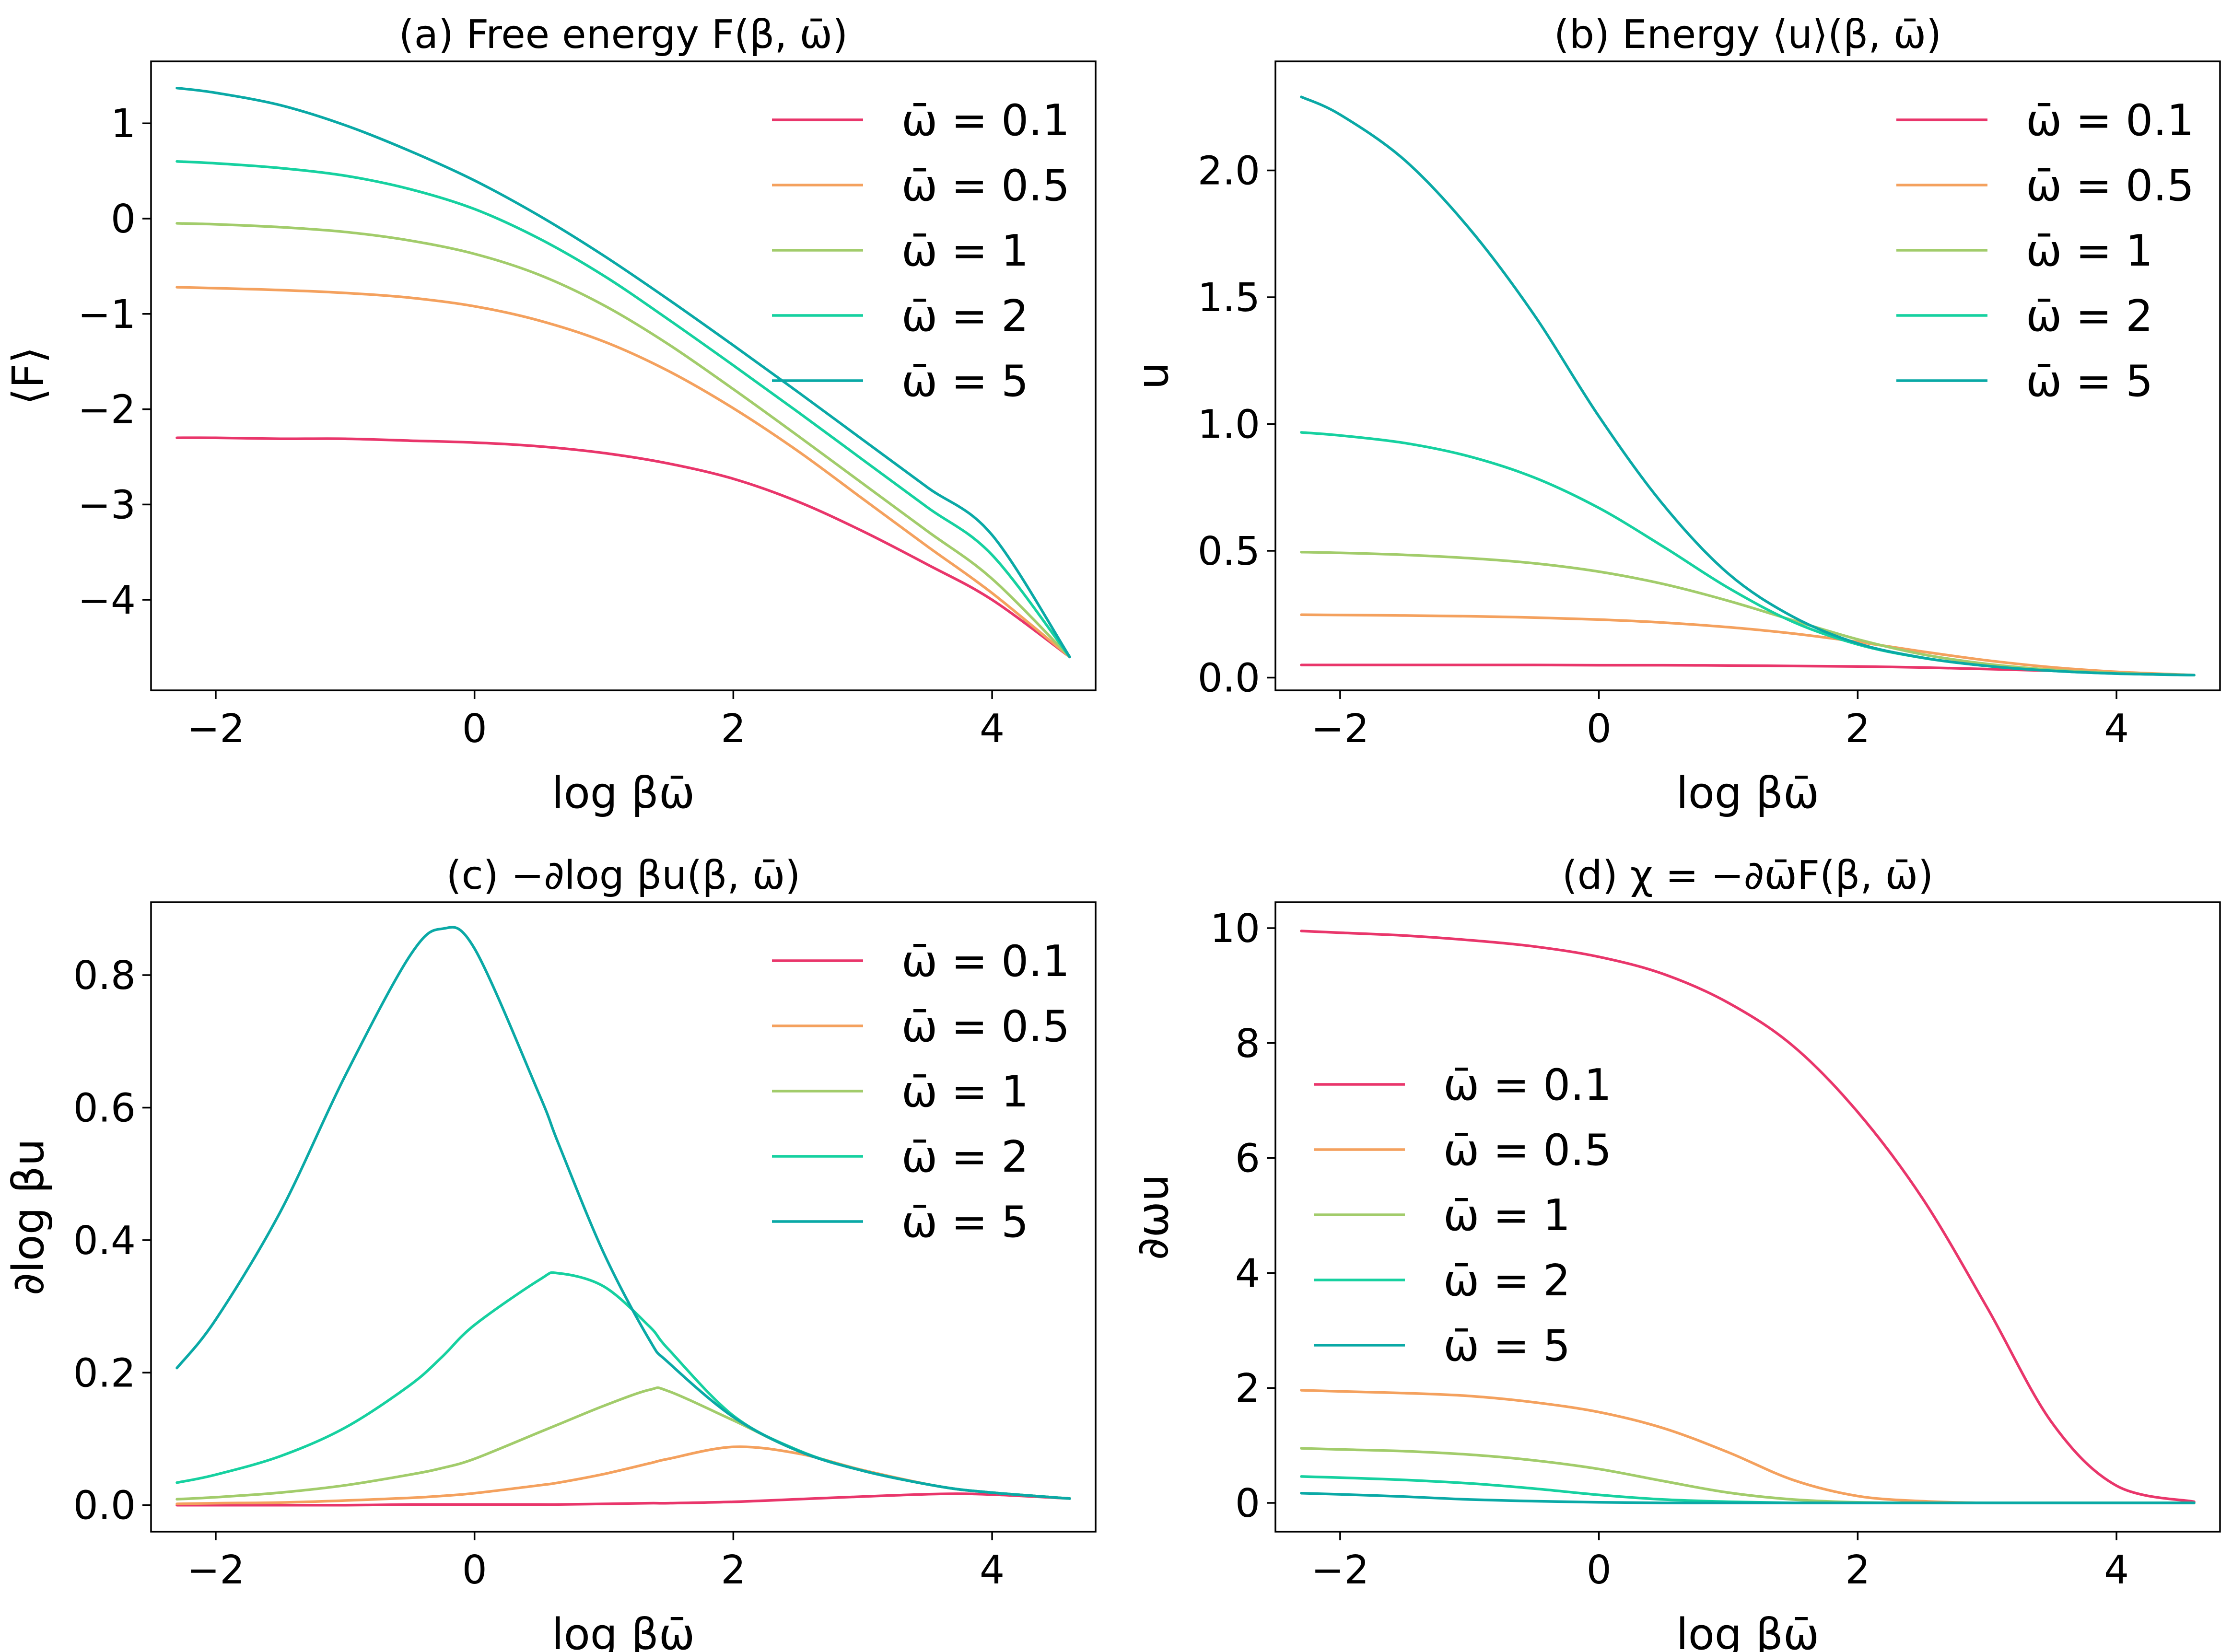 The height and width of the screenshot is (1652, 2232). Describe the element at coordinates (216, 729) in the screenshot. I see `x-tick-label-a-0: −2` at that location.